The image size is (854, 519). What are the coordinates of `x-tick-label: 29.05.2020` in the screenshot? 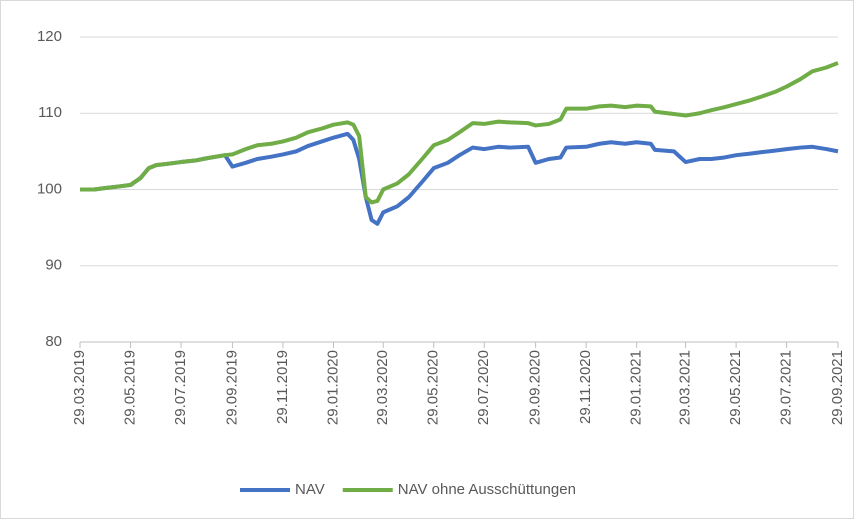 It's located at (433, 387).